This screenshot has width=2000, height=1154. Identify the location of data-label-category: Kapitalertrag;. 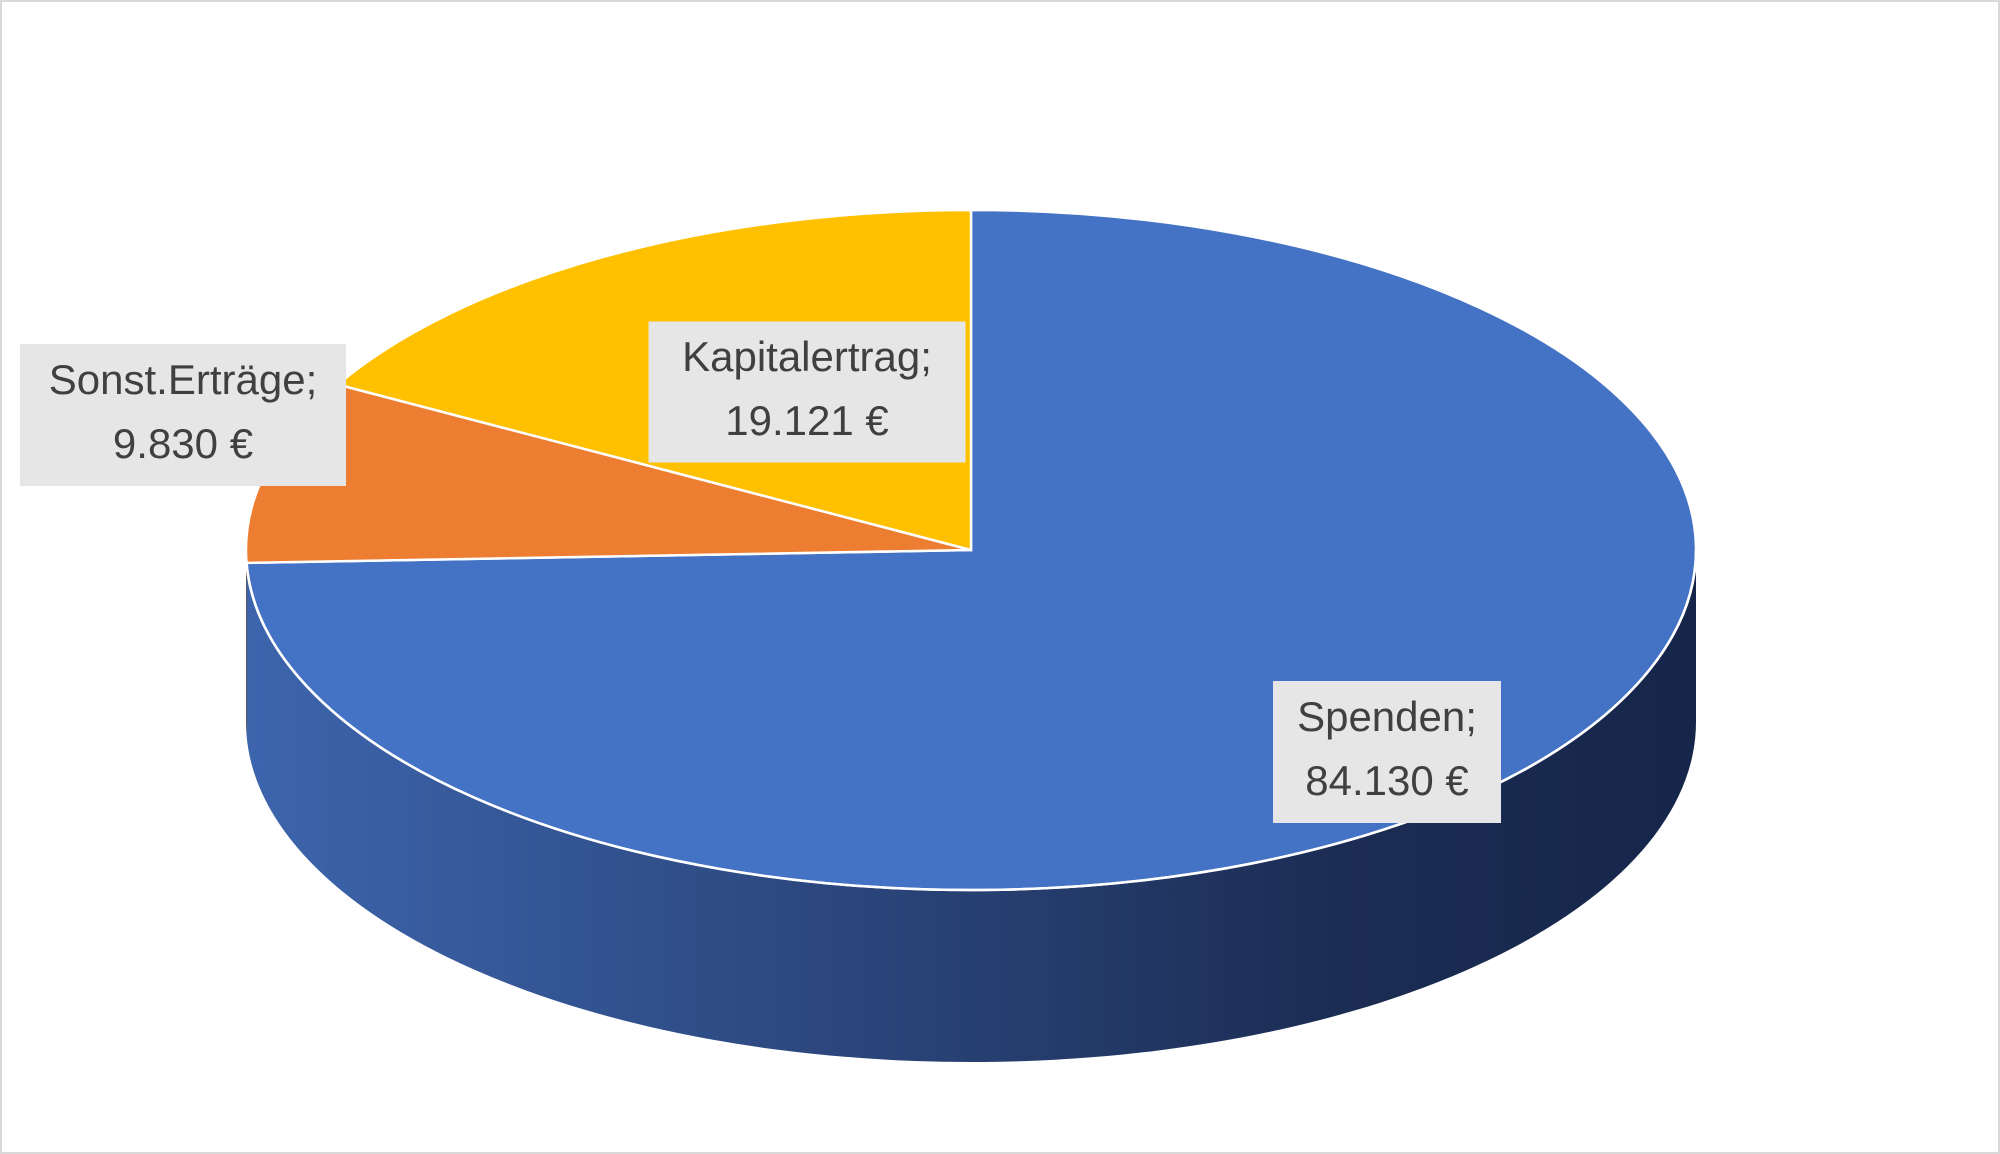
(807, 356).